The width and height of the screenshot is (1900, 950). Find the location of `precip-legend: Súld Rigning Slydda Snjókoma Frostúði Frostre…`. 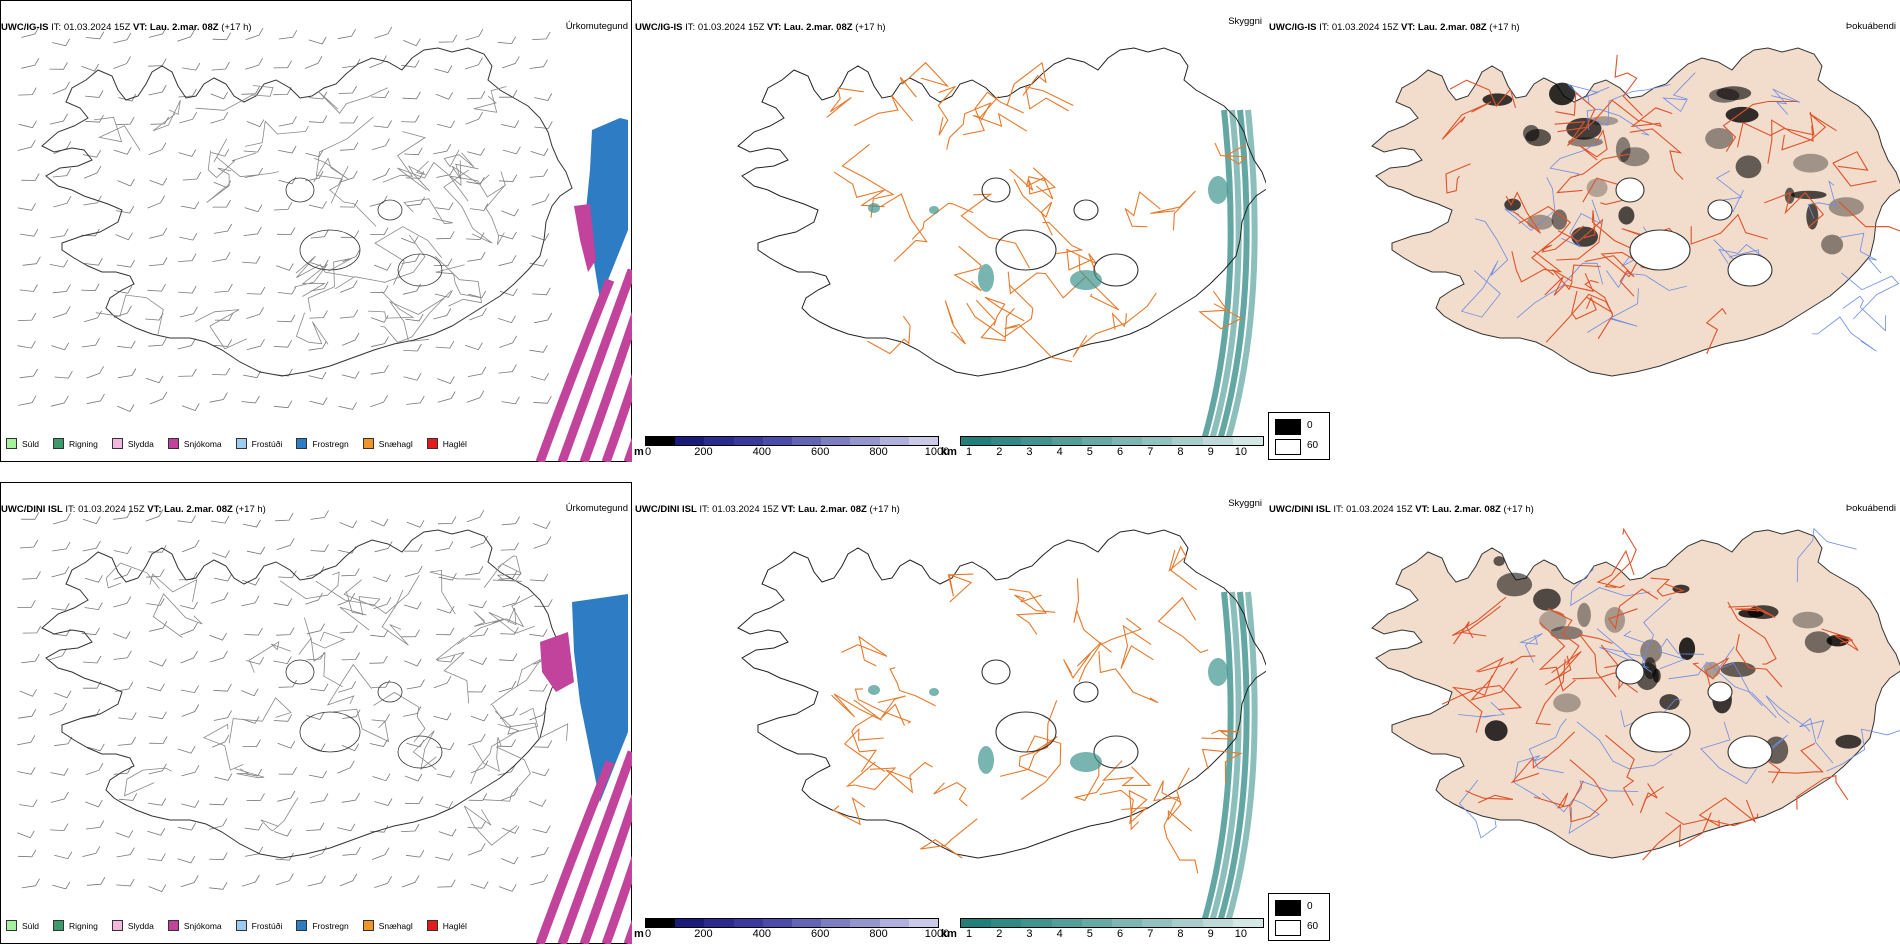

precip-legend: Súld Rigning Slydda Snjókoma Frostúði Frostre… is located at coordinates (243, 925).